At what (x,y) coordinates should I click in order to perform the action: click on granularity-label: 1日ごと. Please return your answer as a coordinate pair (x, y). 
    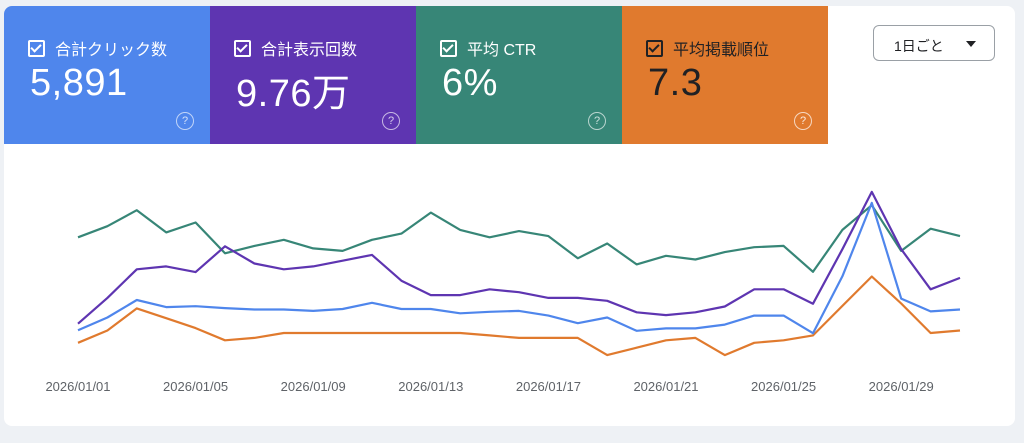
    Looking at the image, I should click on (919, 46).